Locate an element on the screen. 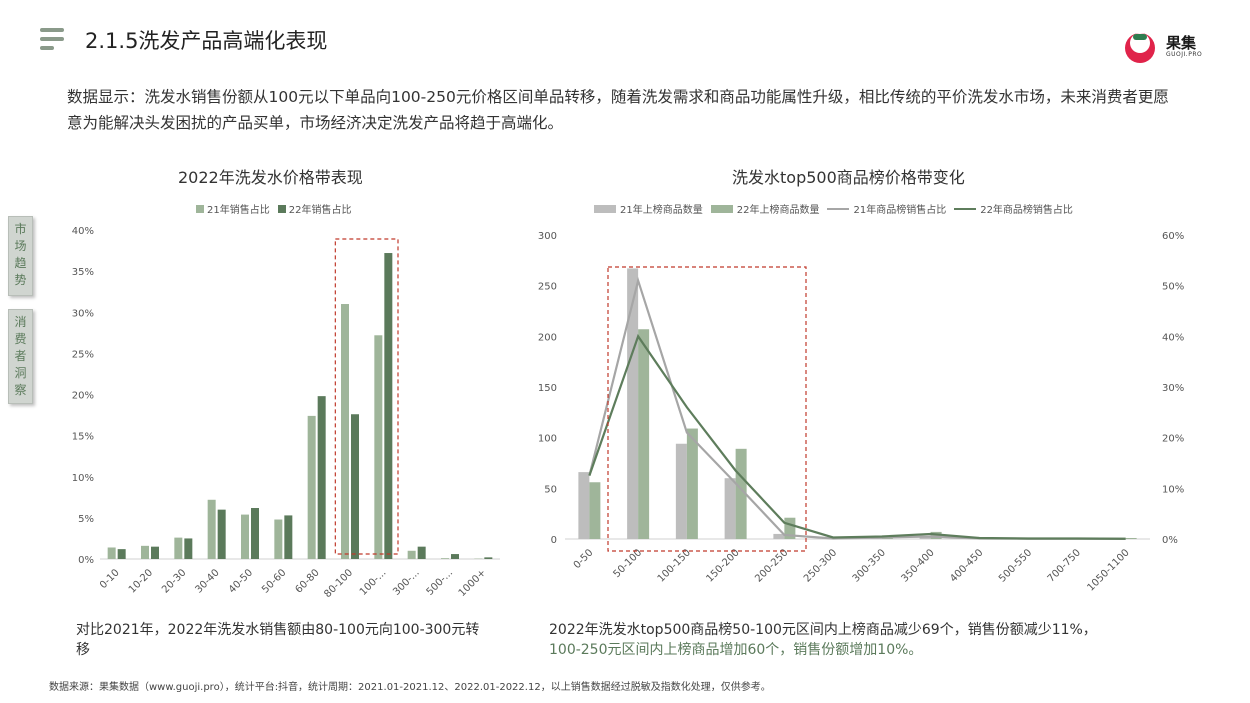 This screenshot has height=703, width=1250. side-tab-label: 市场趋势 is located at coordinates (20, 254).